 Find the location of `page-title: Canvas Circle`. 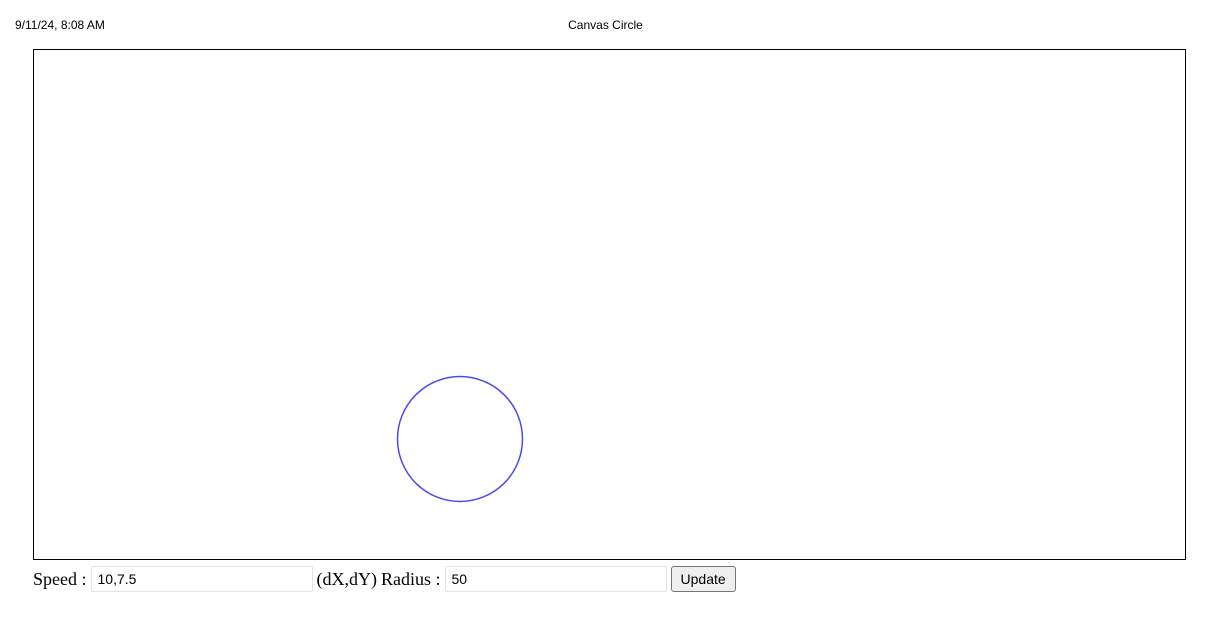

page-title: Canvas Circle is located at coordinates (605, 25).